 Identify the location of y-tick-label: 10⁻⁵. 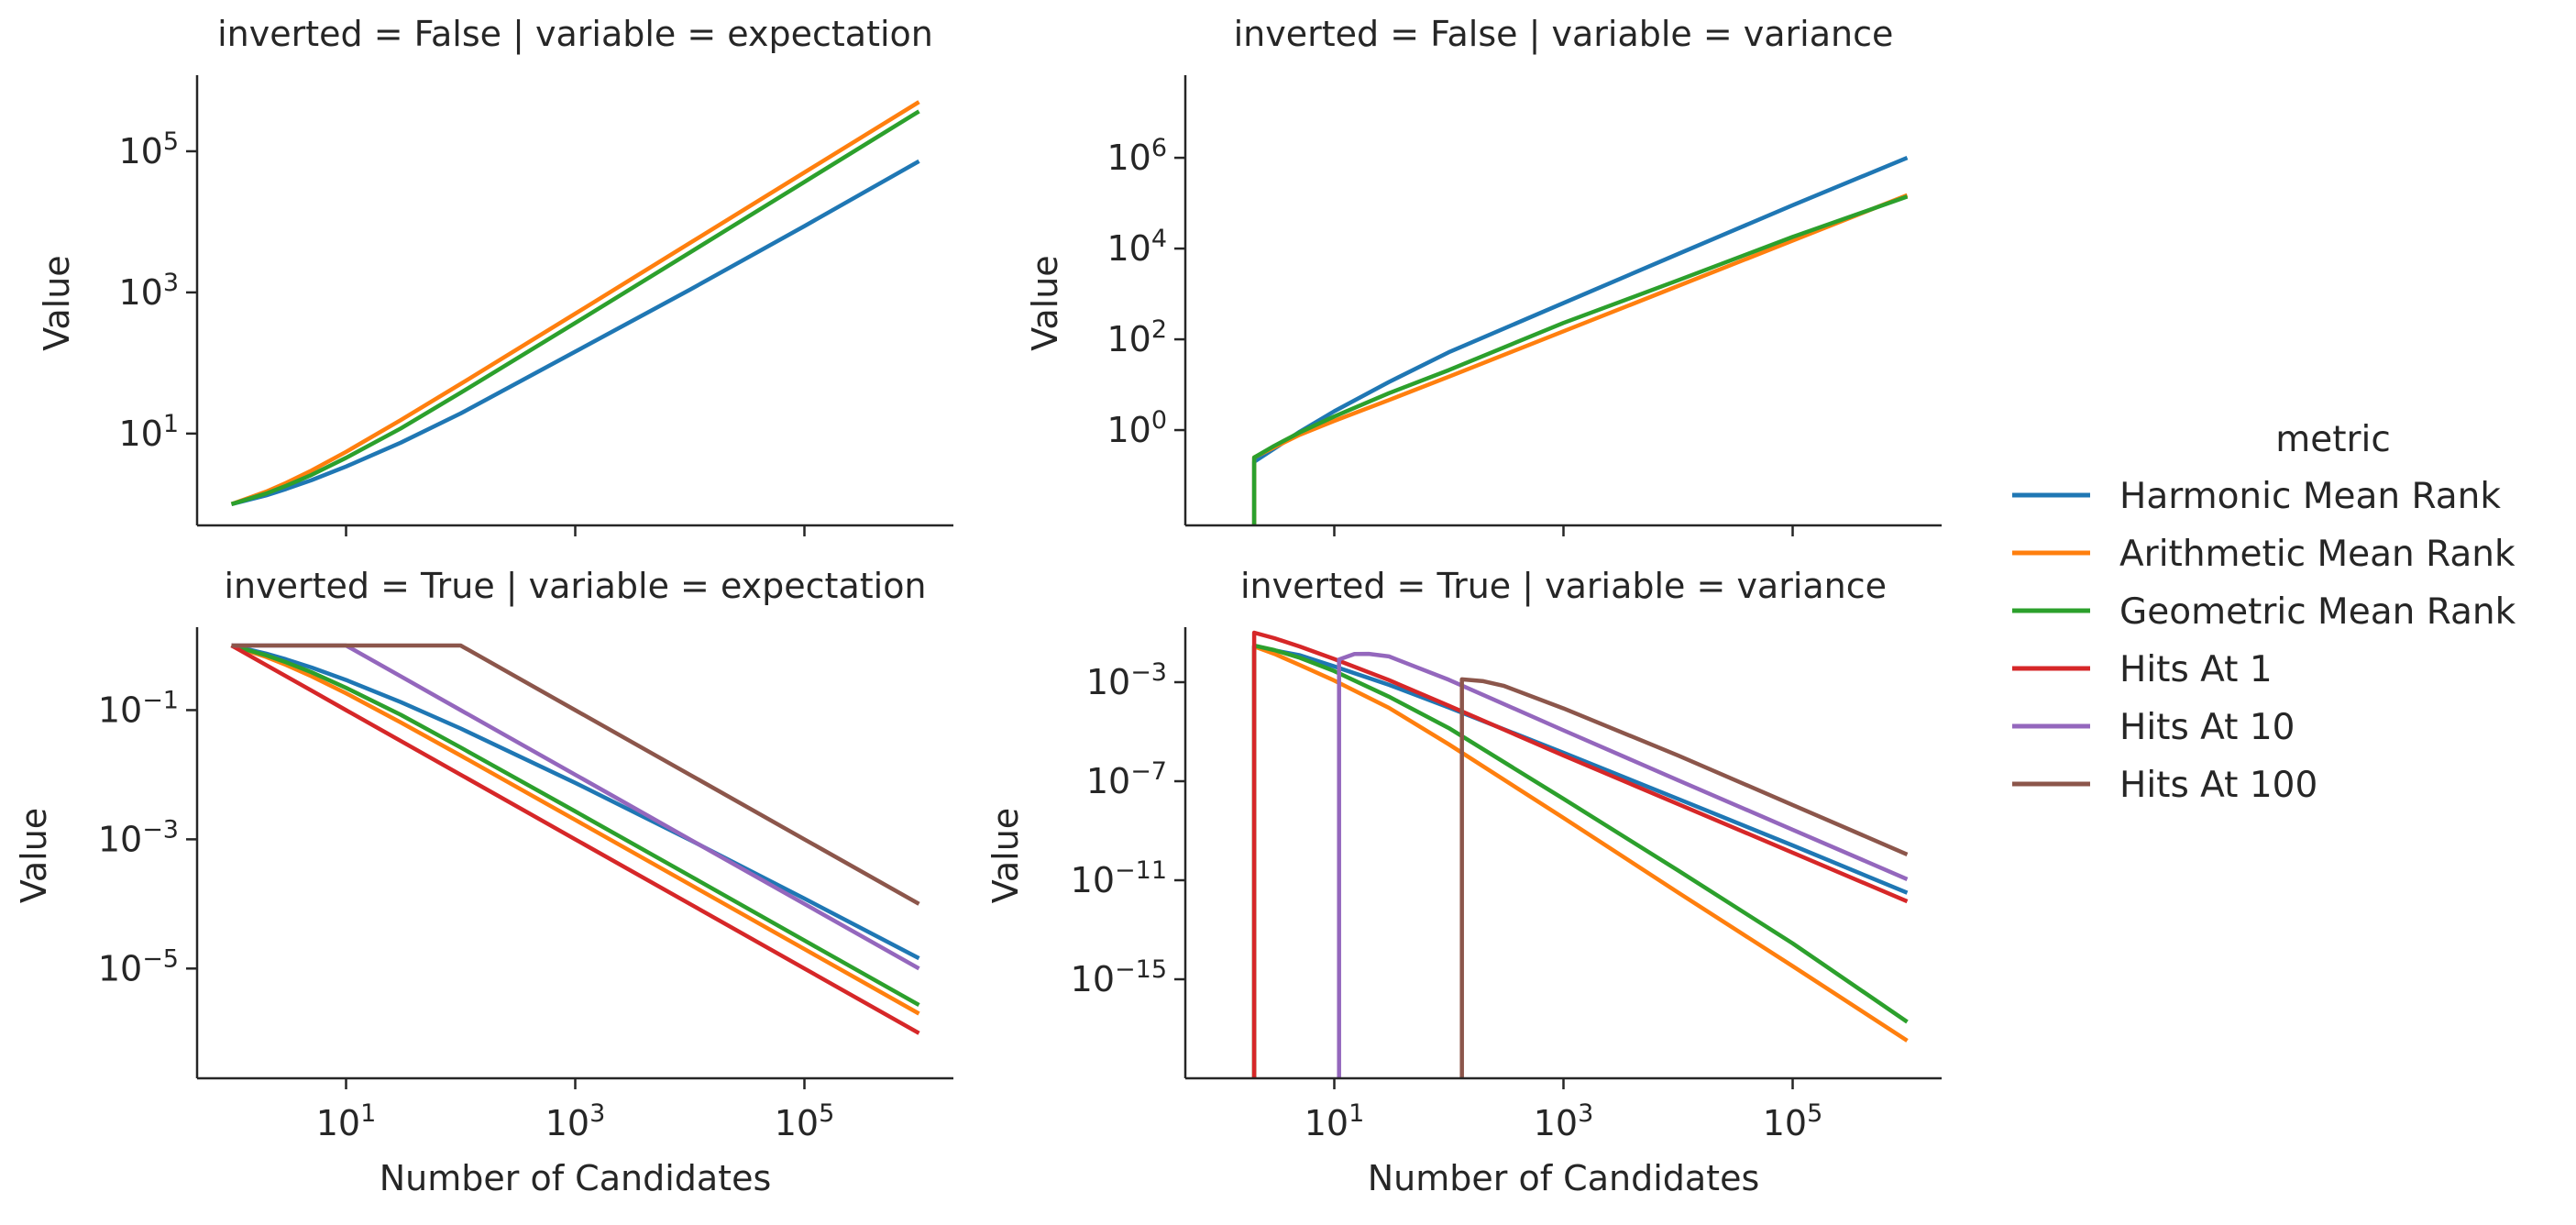
(138, 966).